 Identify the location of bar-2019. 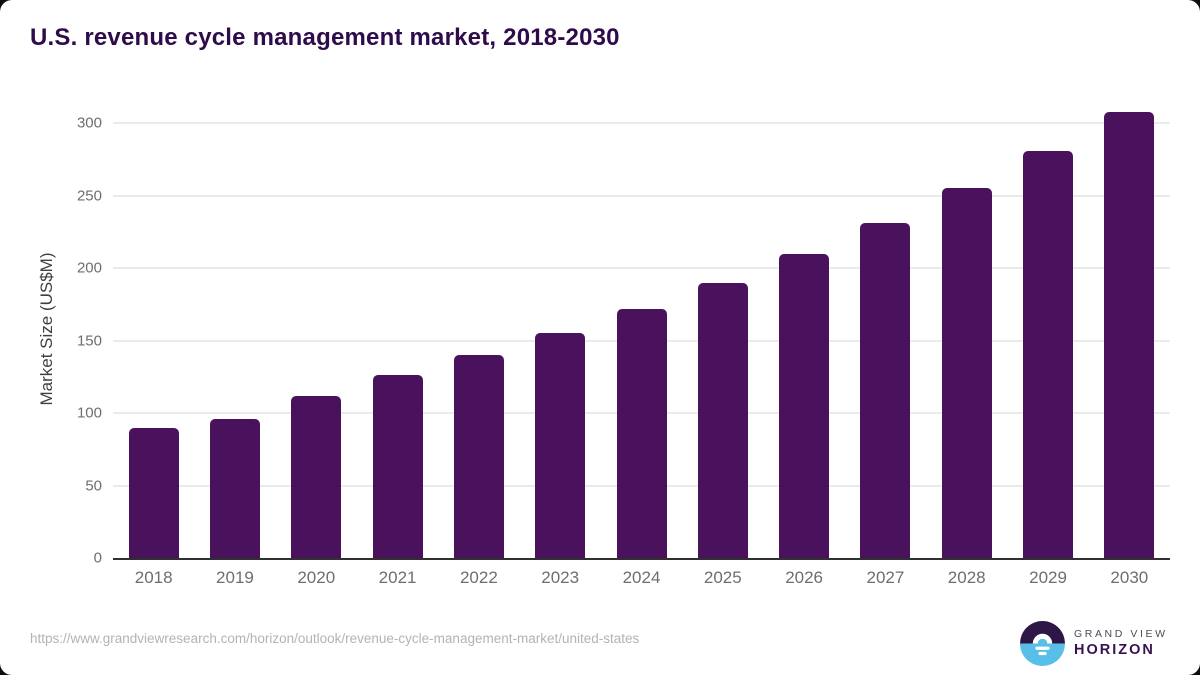
(234, 488).